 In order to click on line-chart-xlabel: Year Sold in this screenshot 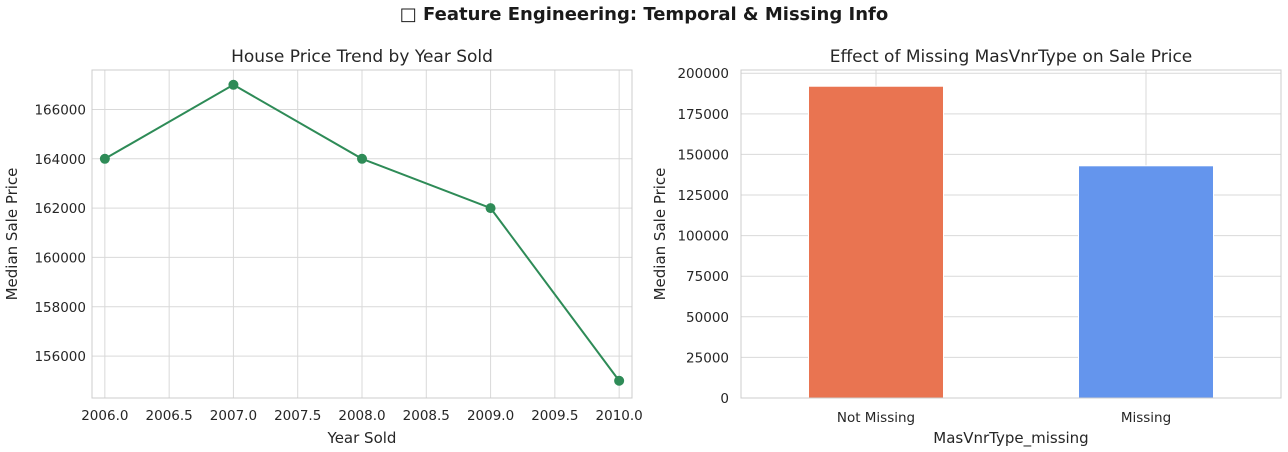, I will do `click(362, 438)`.